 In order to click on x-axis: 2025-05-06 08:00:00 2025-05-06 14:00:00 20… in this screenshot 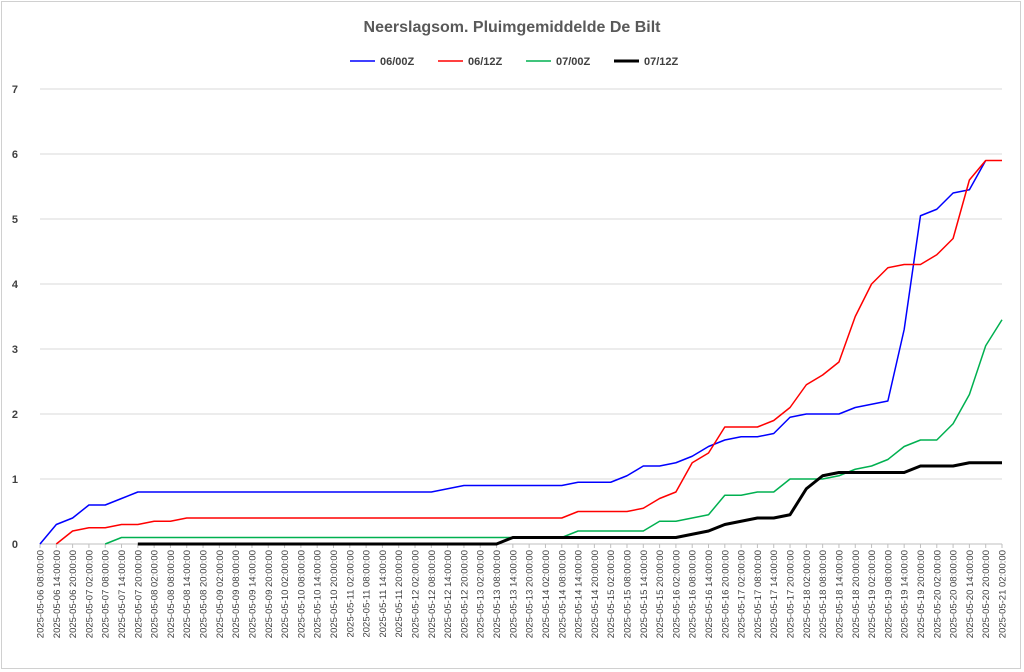, I will do `click(522, 590)`.